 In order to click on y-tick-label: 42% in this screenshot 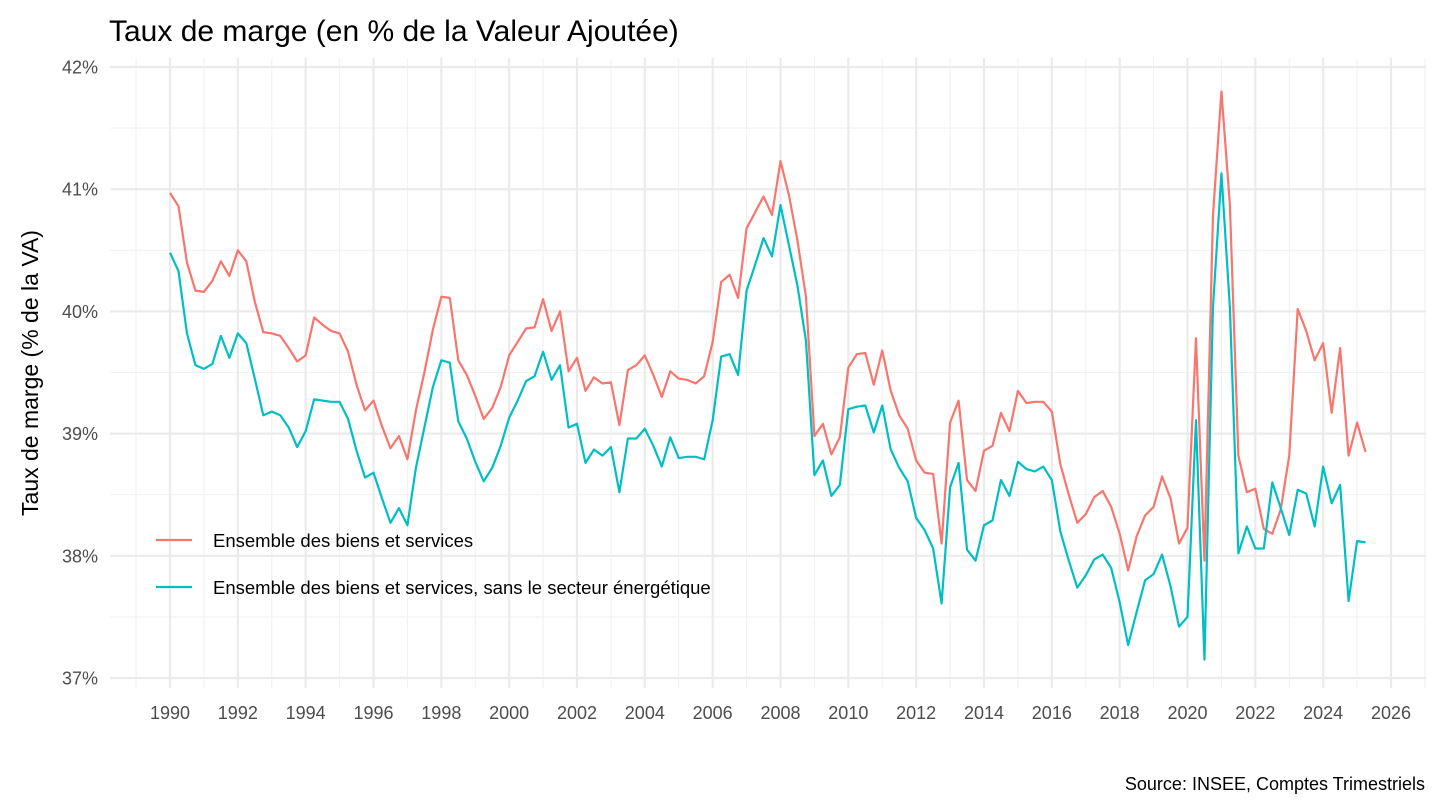, I will do `click(80, 68)`.